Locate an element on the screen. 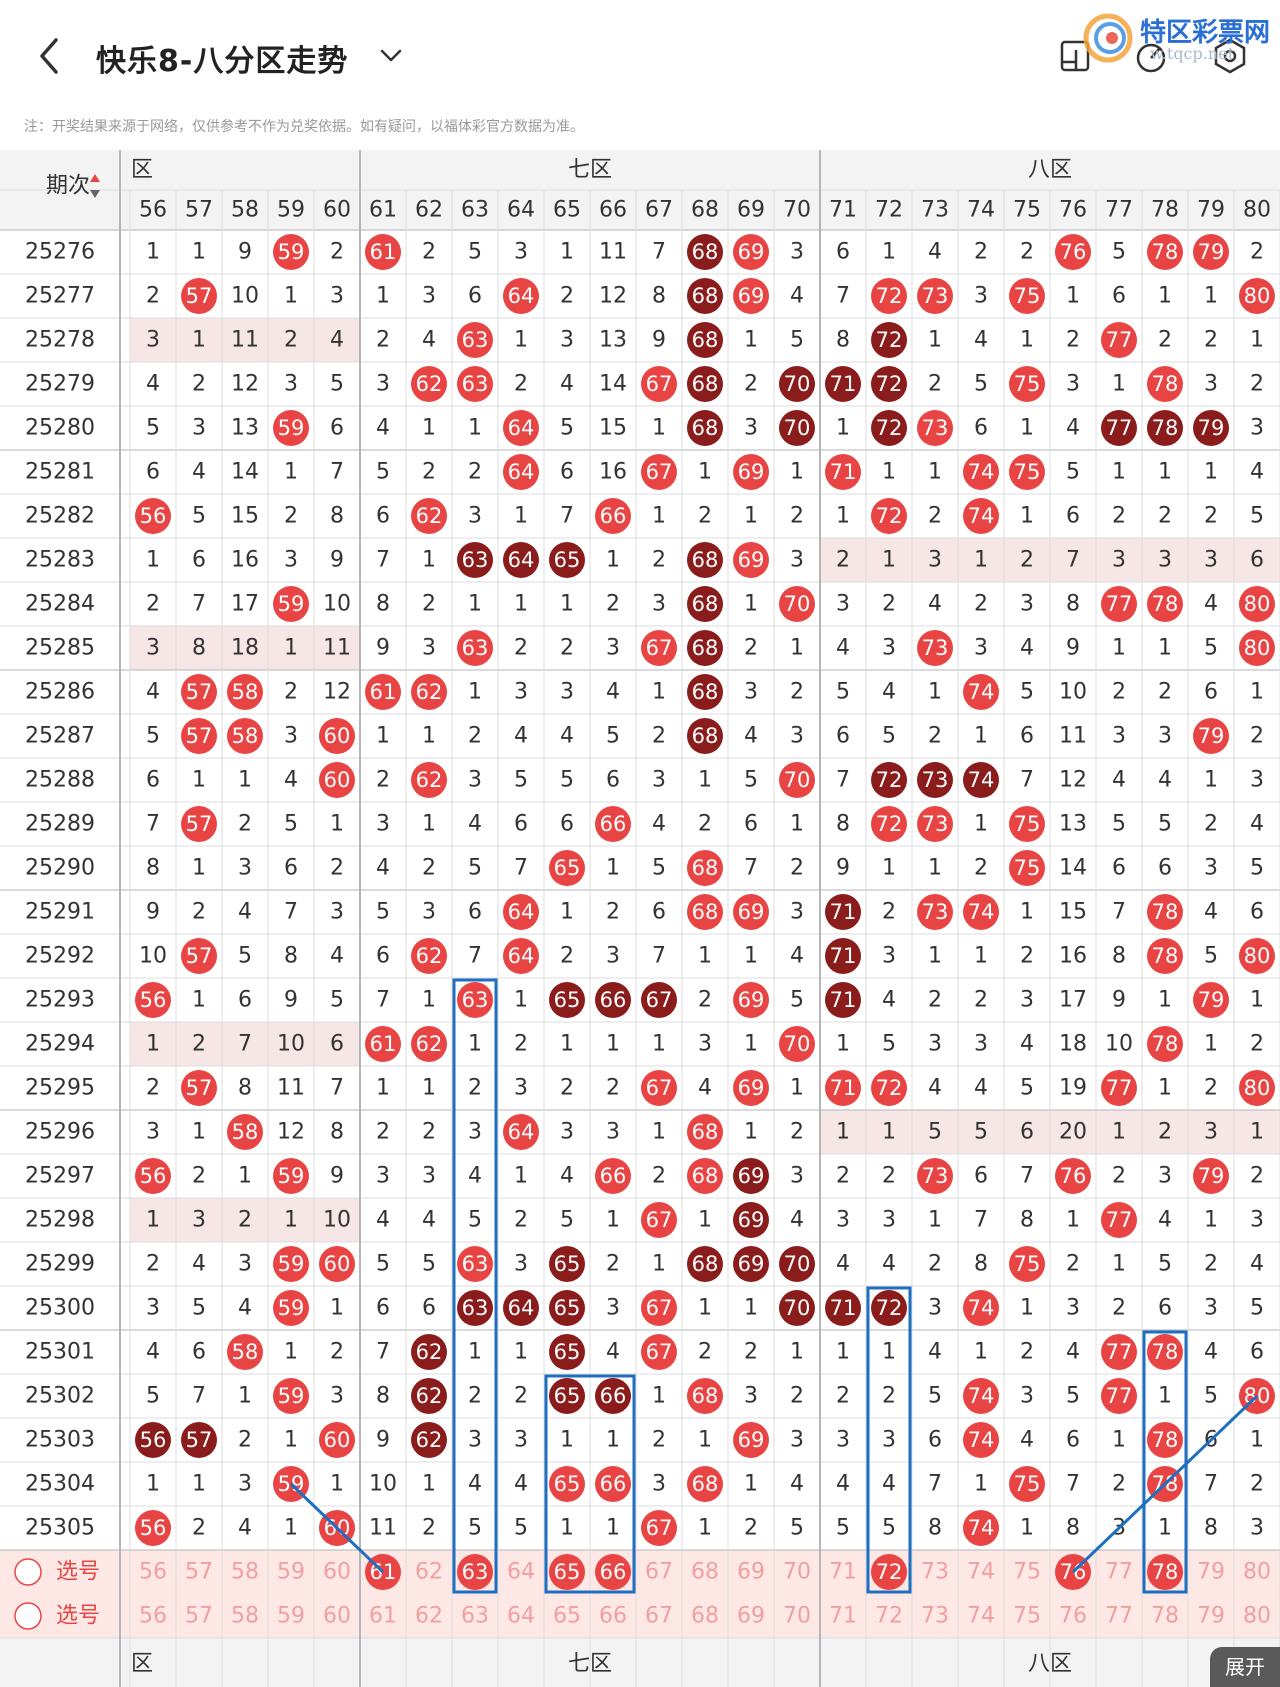 This screenshot has height=1687, width=1280. ball-number: 72 is located at coordinates (889, 1308).